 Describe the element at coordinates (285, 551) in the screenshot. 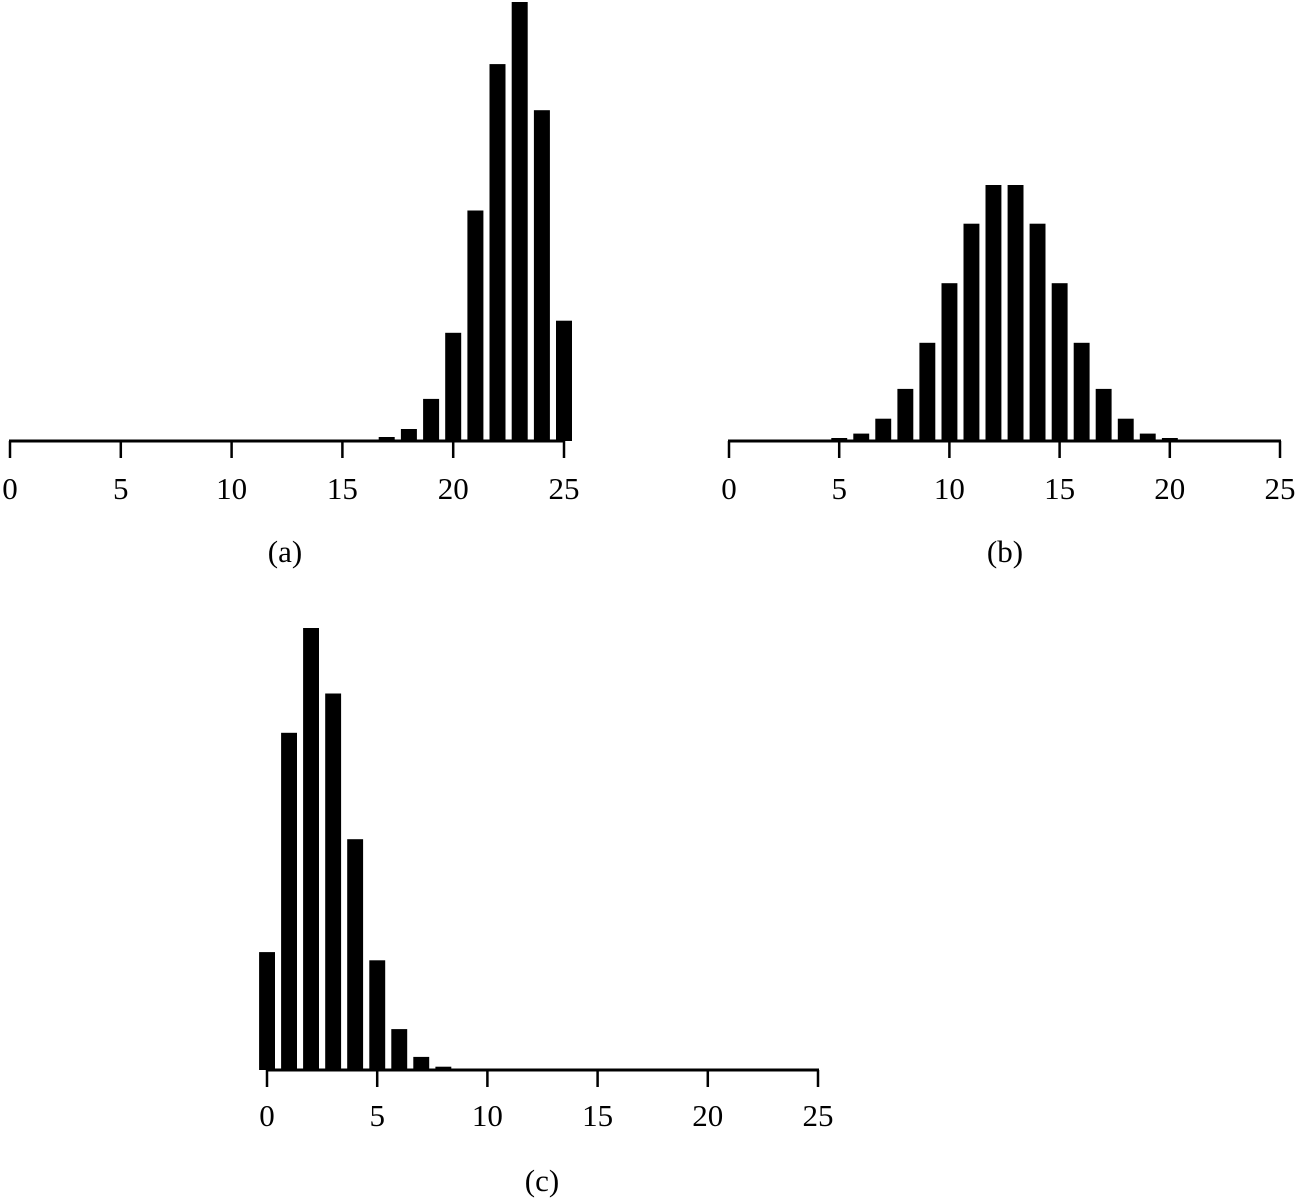

I see `panel-label-a: (a)` at that location.